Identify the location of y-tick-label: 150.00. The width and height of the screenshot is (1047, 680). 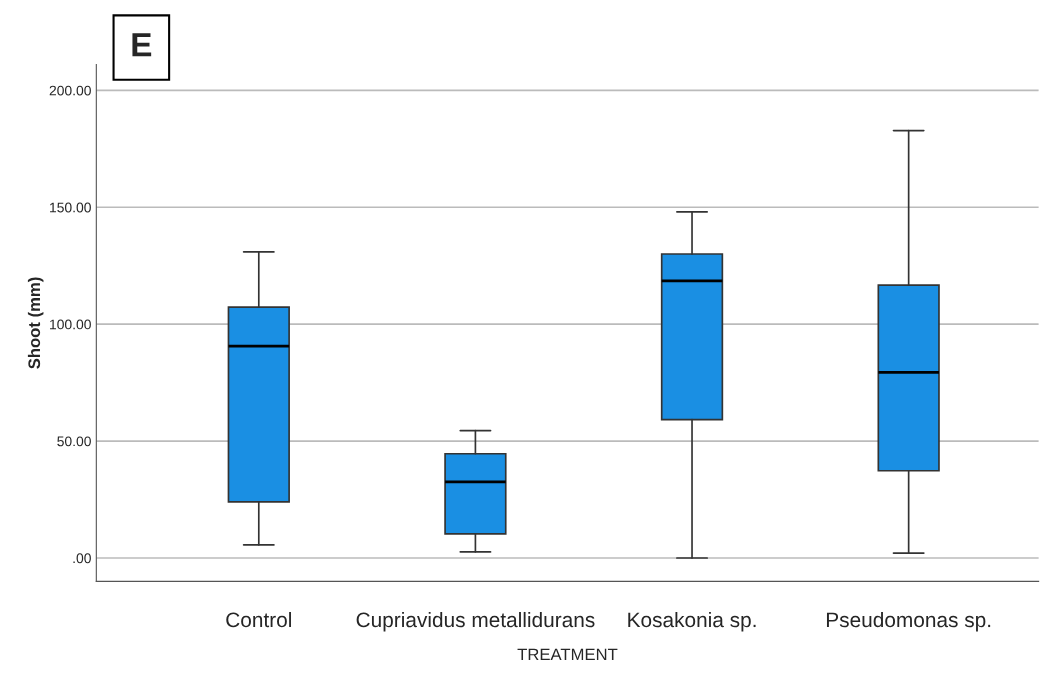
(70, 207).